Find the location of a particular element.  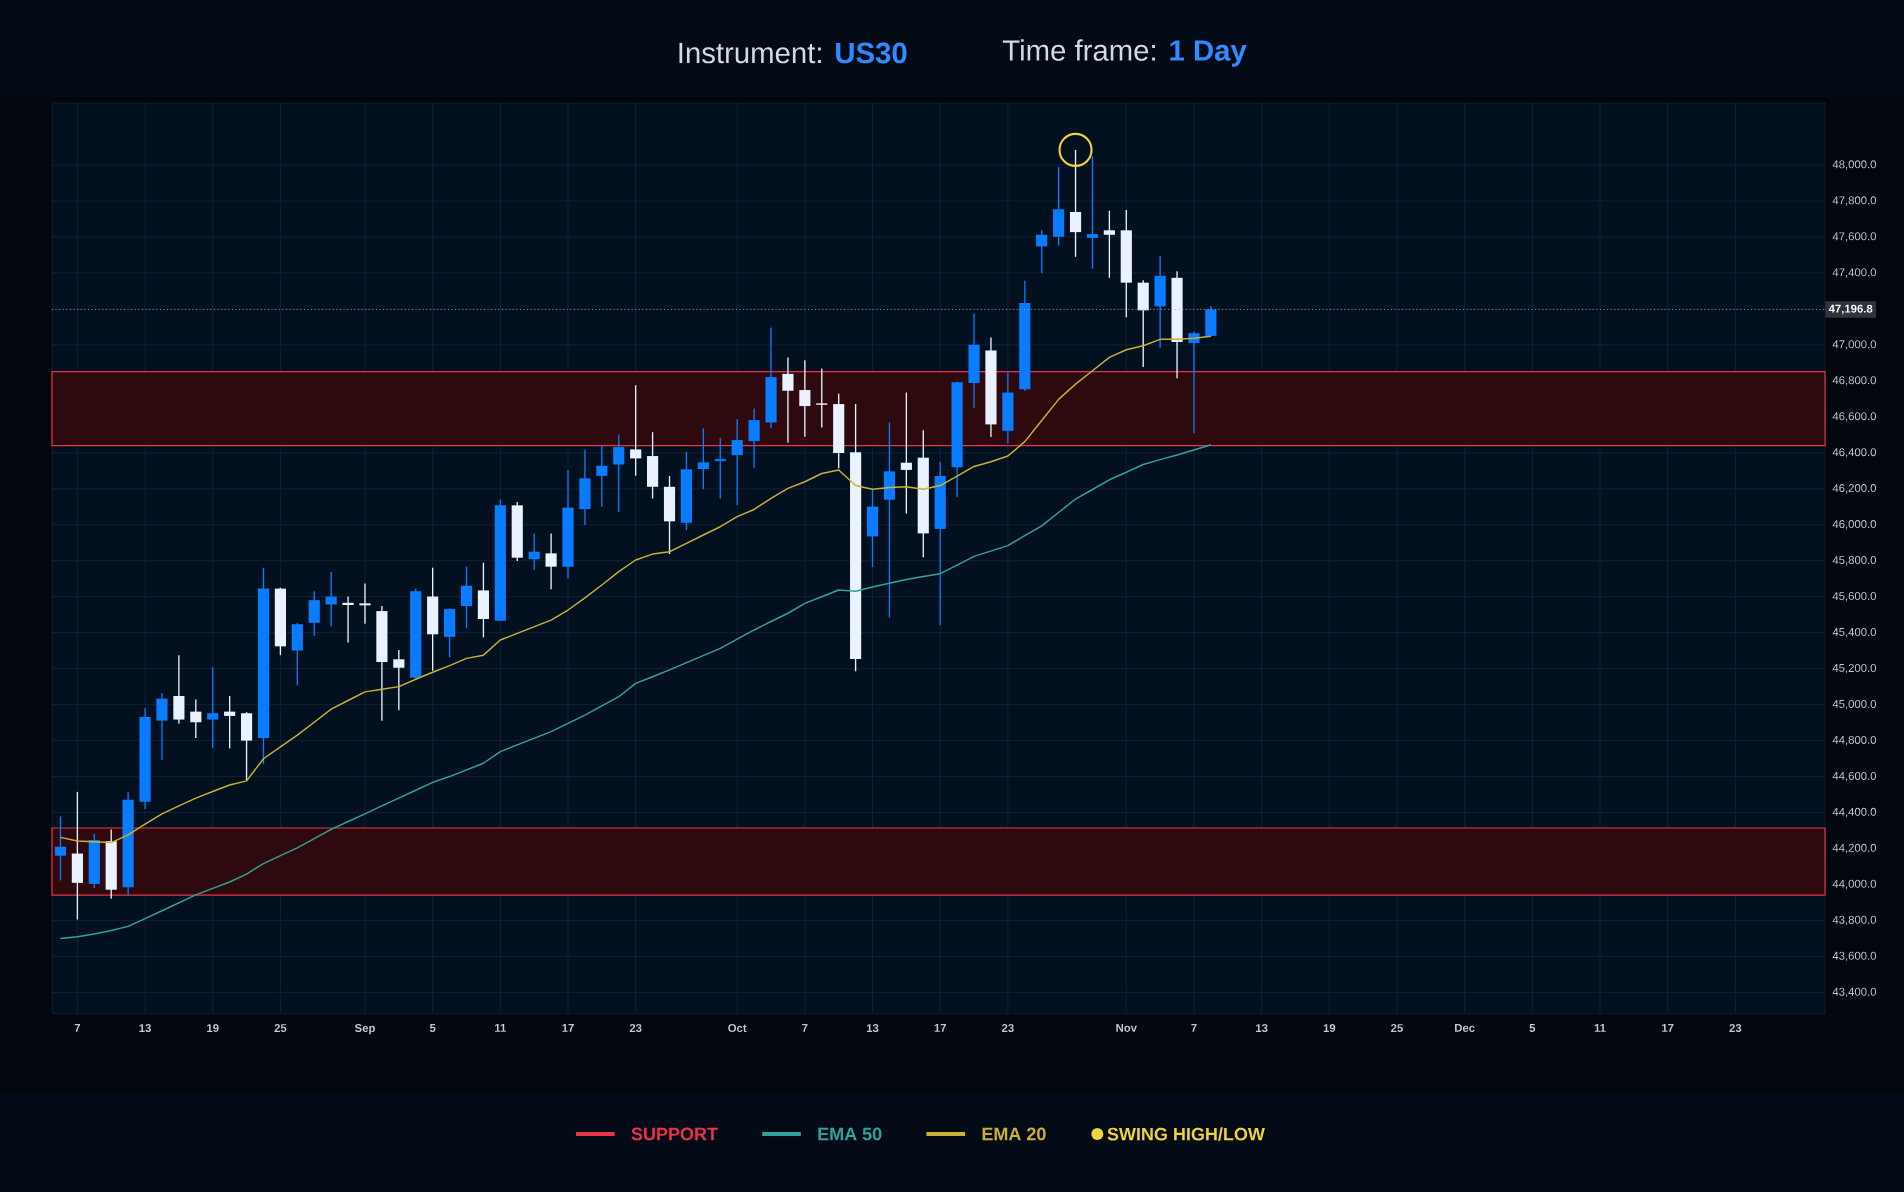

y-tick-label: 47,600.0 is located at coordinates (1854, 237).